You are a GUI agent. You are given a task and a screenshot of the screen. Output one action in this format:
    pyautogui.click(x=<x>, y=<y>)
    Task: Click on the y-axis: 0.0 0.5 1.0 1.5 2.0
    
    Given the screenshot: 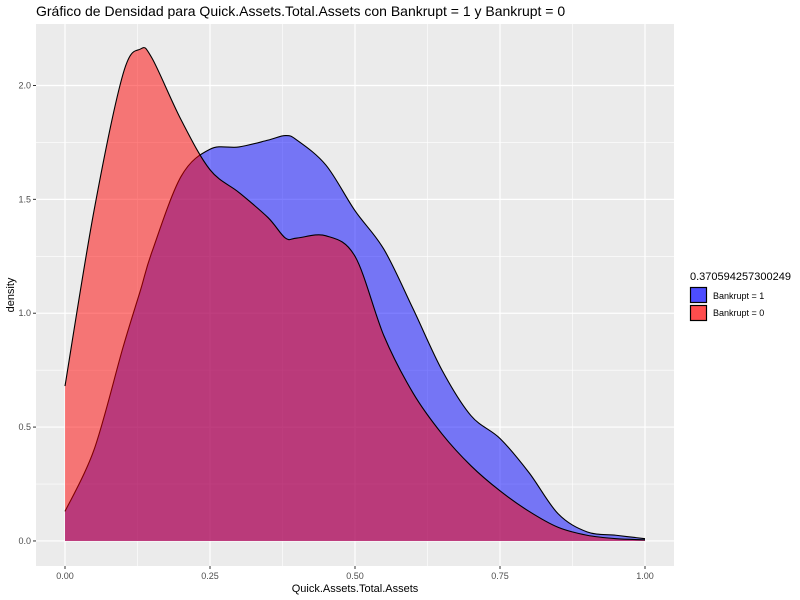 What is the action you would take?
    pyautogui.click(x=27, y=313)
    